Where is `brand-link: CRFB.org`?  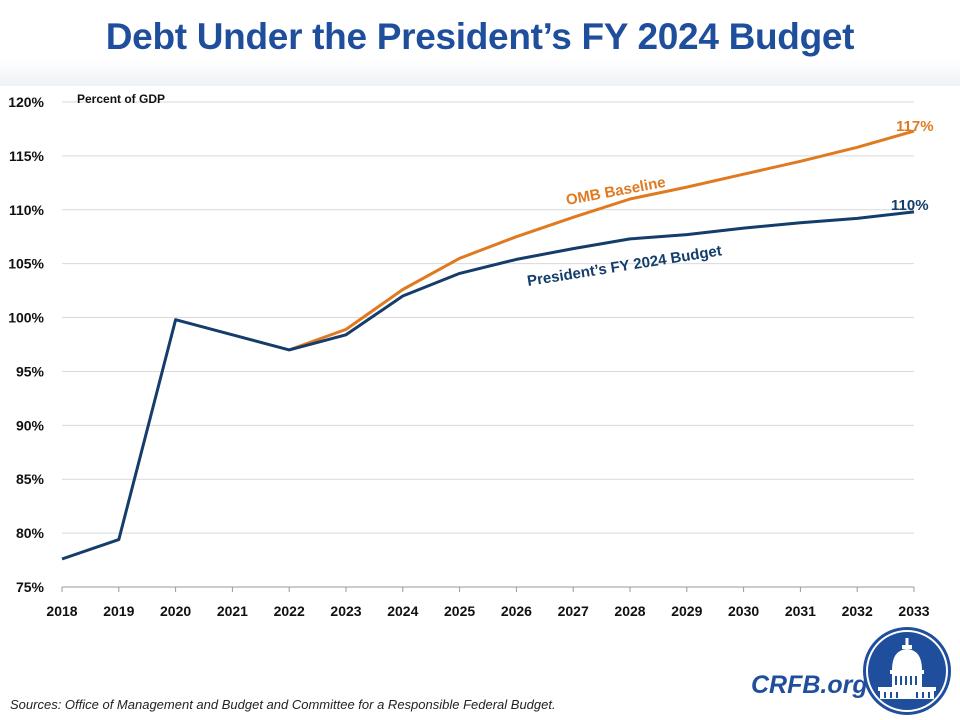 brand-link: CRFB.org is located at coordinates (809, 685).